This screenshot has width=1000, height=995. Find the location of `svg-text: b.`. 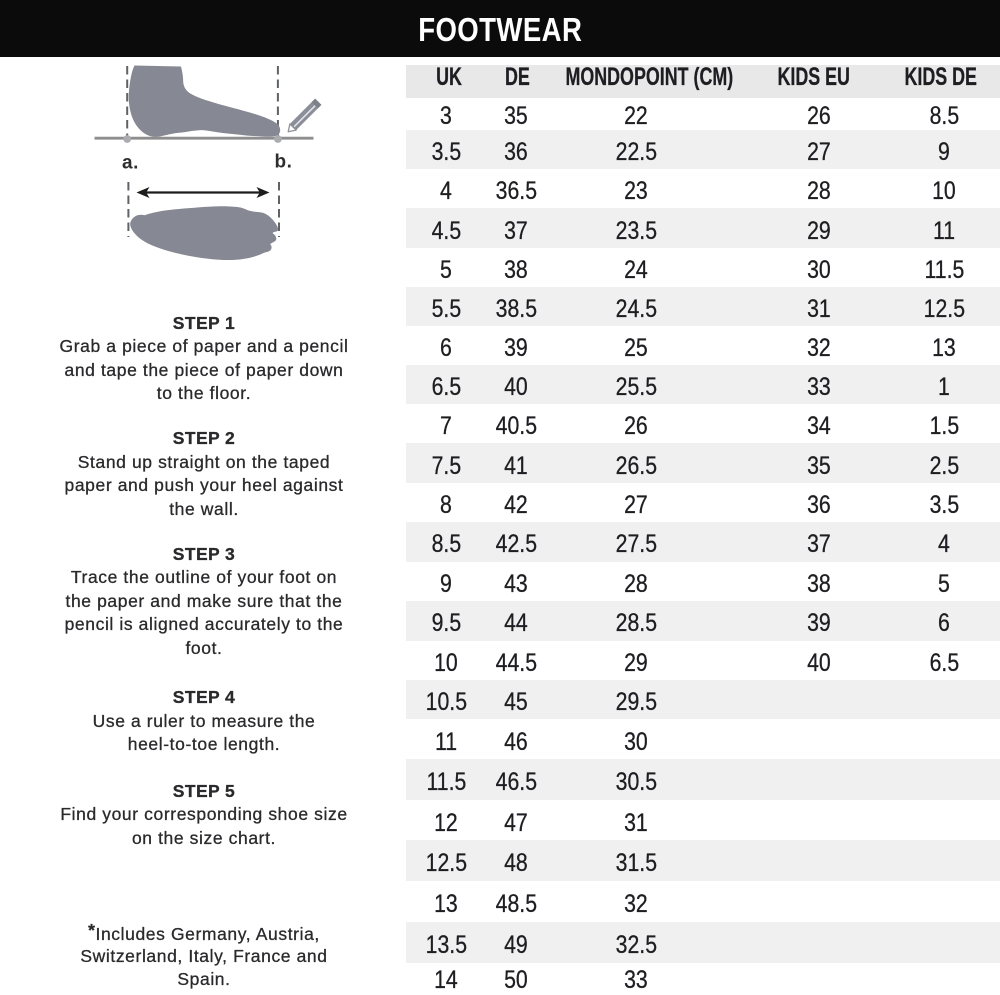

svg-text: b. is located at coordinates (284, 162).